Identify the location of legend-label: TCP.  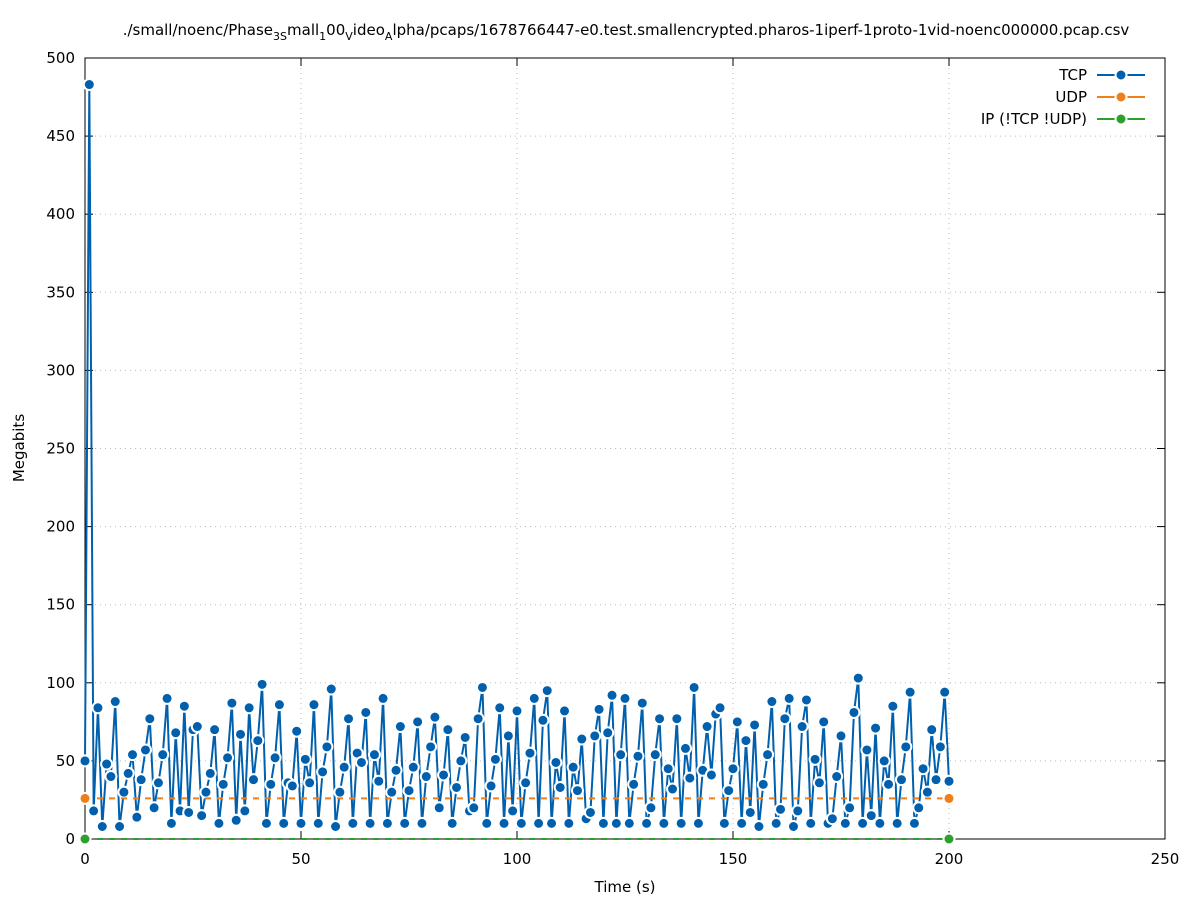
(1072, 75).